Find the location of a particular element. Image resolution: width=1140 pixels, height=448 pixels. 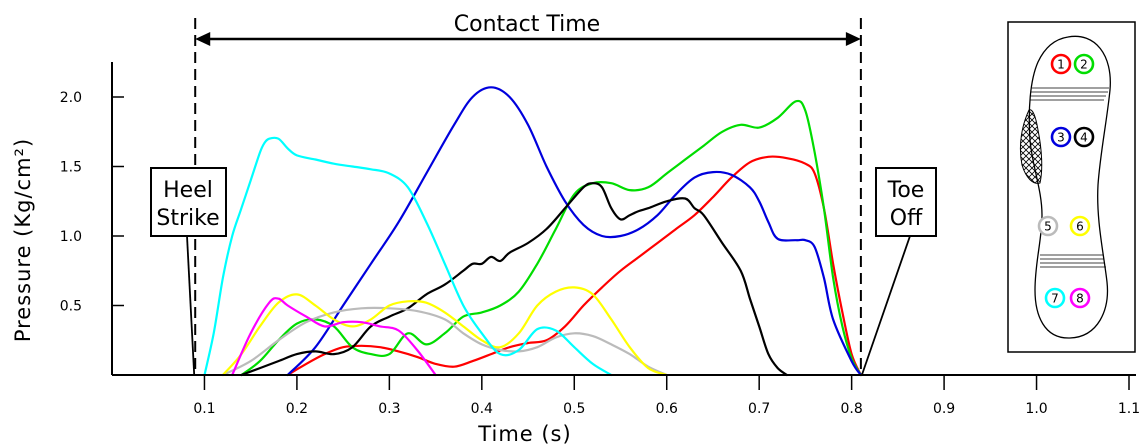

sensor-number-2: 2 is located at coordinates (1084, 65).